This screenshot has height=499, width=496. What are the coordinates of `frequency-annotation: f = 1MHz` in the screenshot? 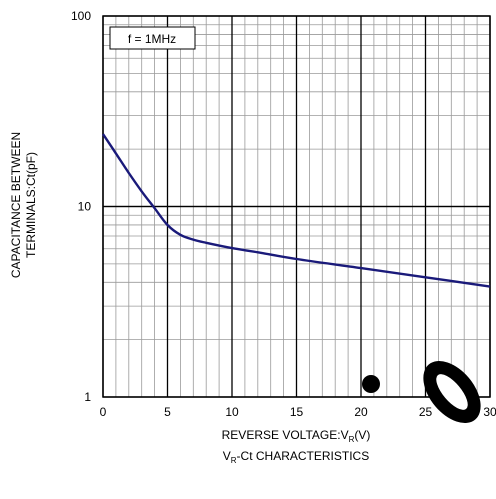 It's located at (152, 38).